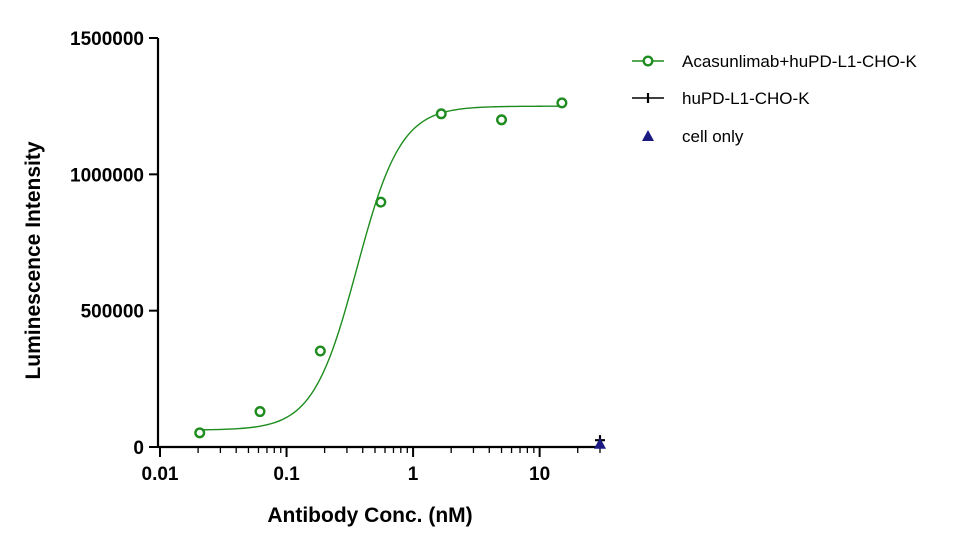 Image resolution: width=973 pixels, height=541 pixels. Describe the element at coordinates (33, 260) in the screenshot. I see `y-axis-title: Luminescence Intensity` at that location.